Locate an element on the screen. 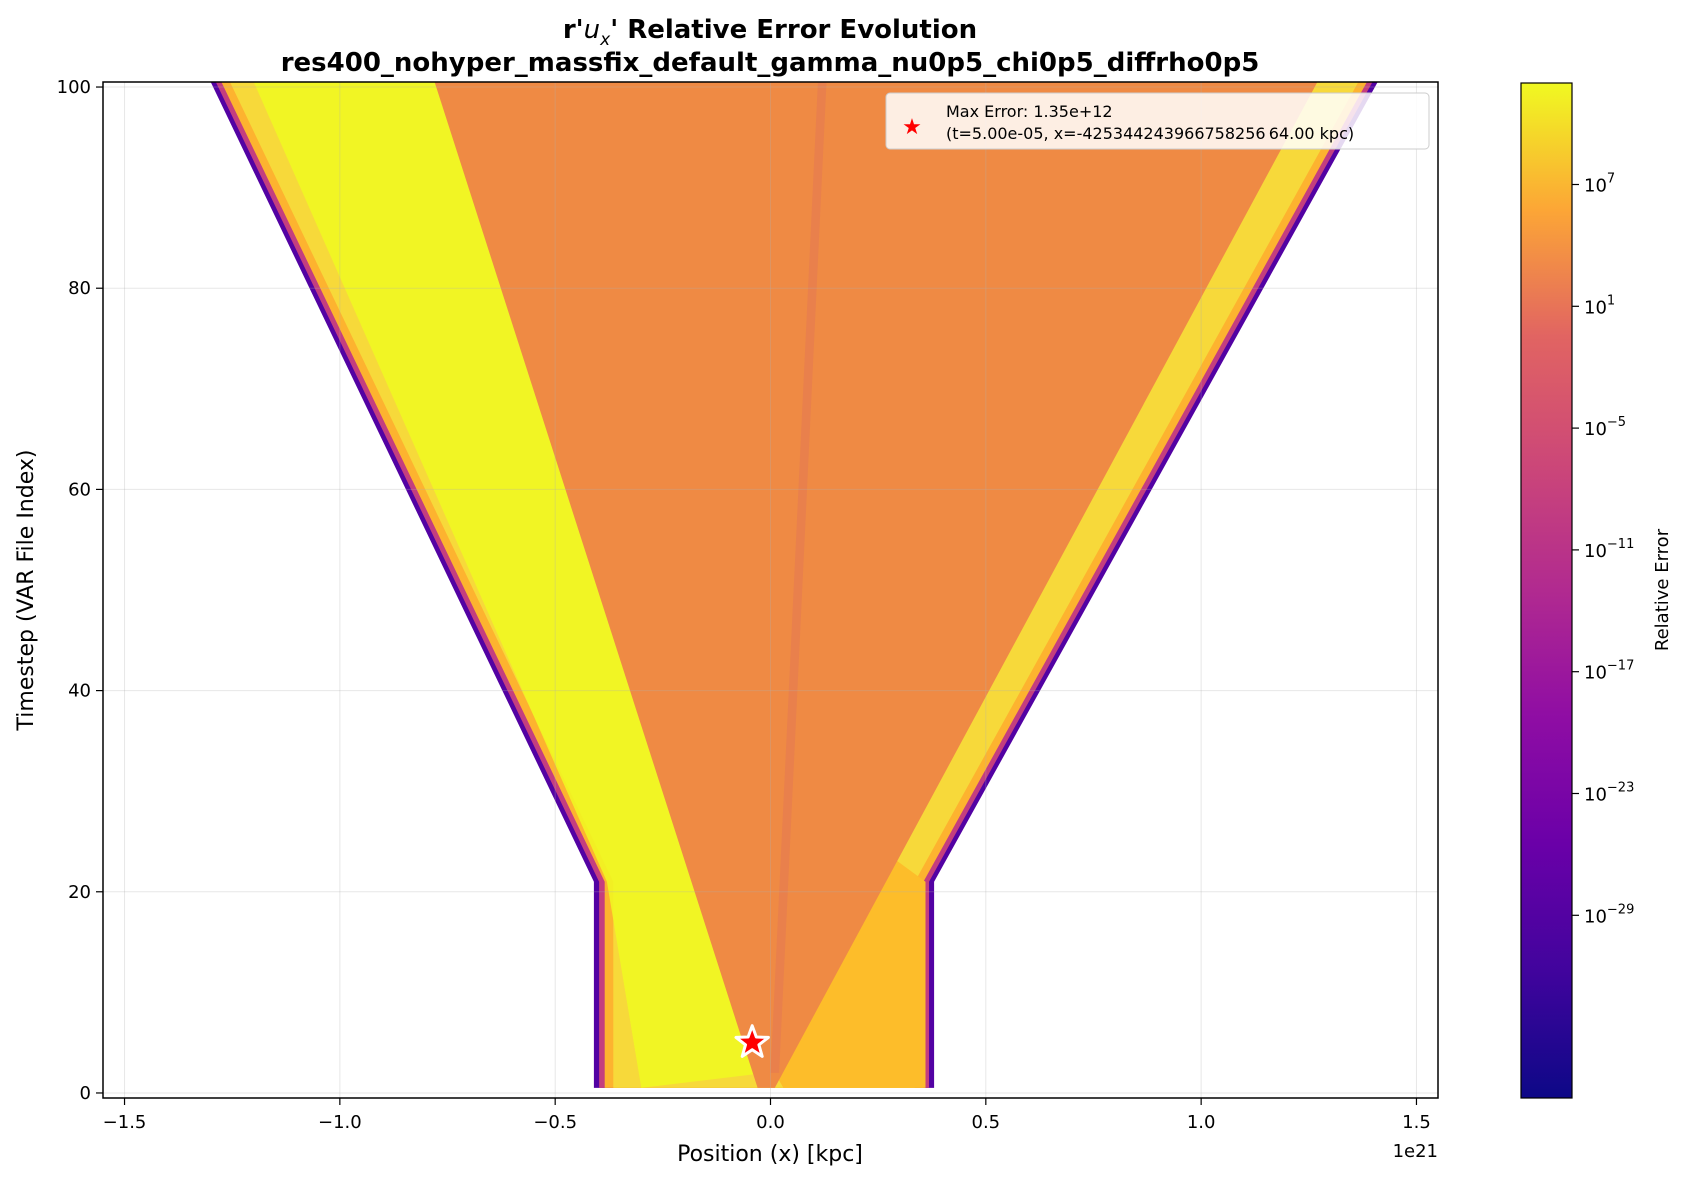  y-tick-label: 100 is located at coordinates (74, 87).